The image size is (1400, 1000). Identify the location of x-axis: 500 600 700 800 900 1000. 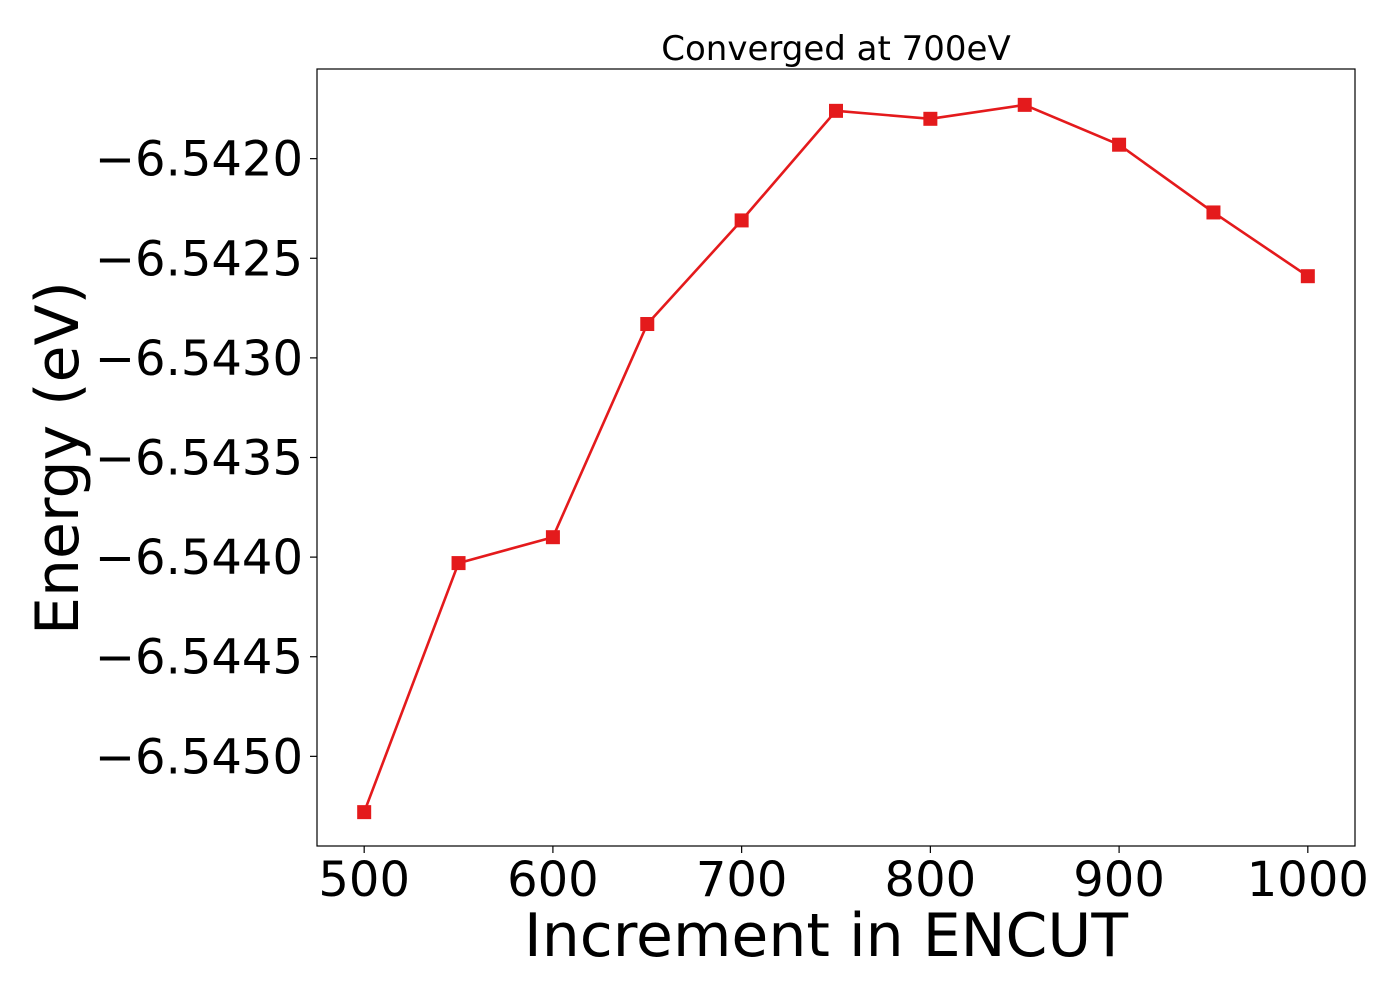
(843, 877).